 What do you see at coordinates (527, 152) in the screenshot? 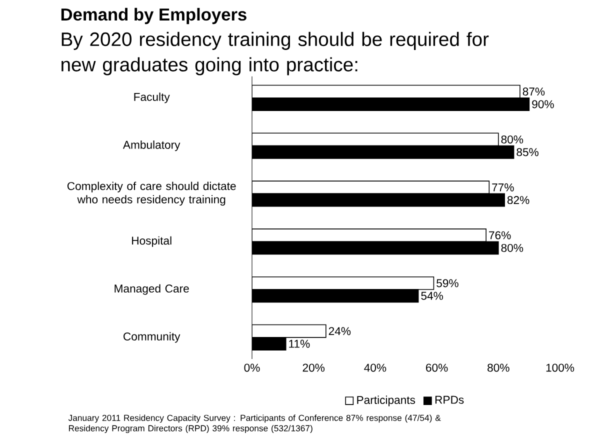
I see `data-label: 85%` at bounding box center [527, 152].